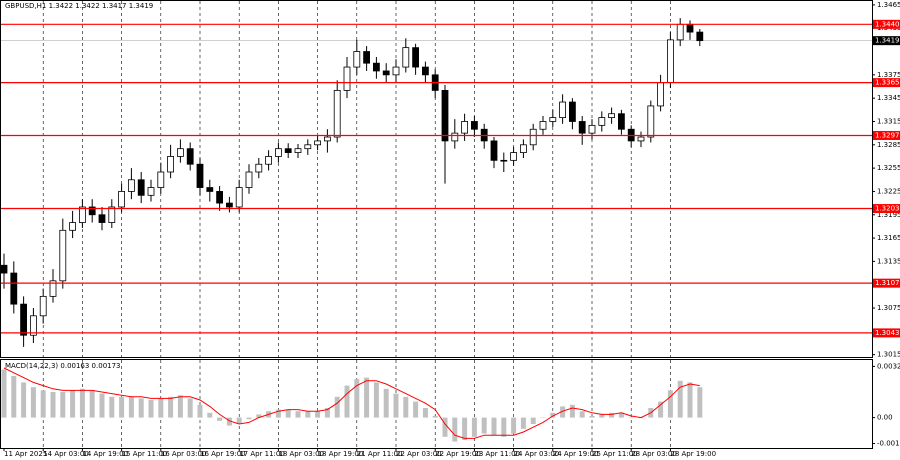 This screenshot has width=900, height=460. Describe the element at coordinates (888, 215) in the screenshot. I see `y-tick-label: 1.3195` at that location.